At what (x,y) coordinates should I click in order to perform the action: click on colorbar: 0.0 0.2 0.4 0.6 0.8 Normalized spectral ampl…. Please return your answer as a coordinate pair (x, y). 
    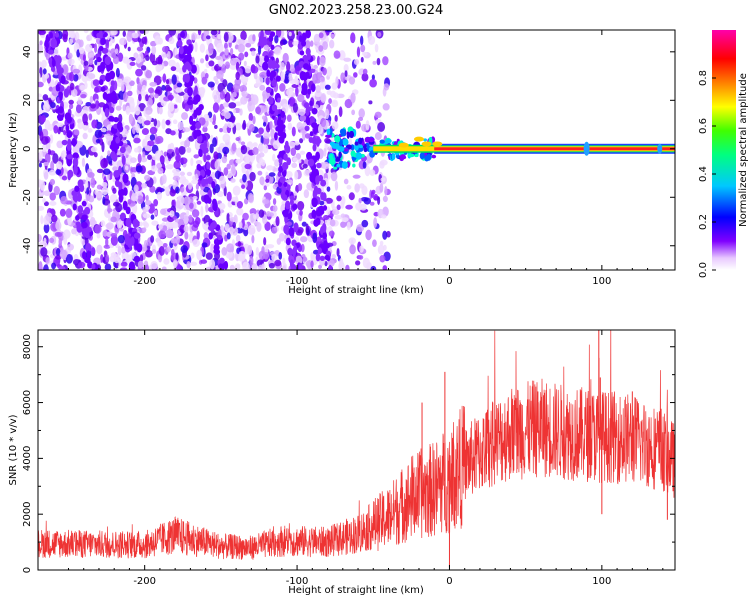
    Looking at the image, I should click on (723, 154).